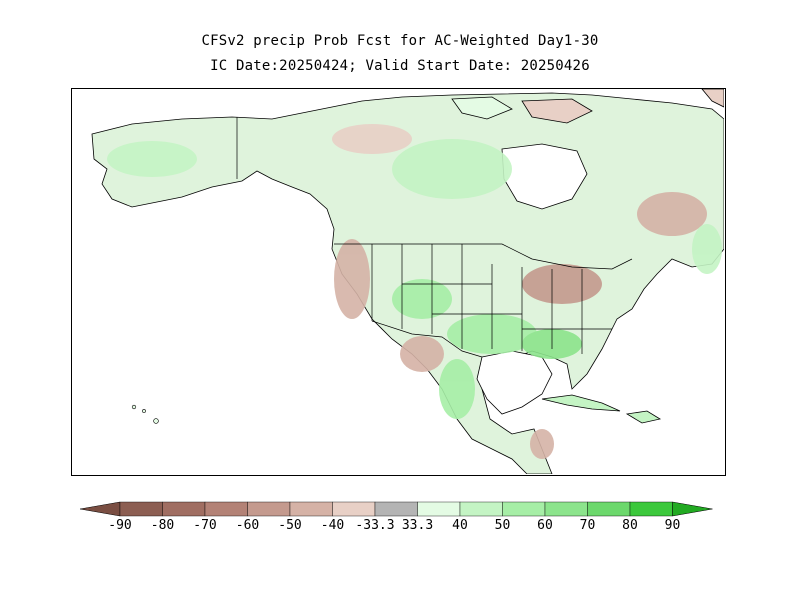 This screenshot has width=800, height=600. I want to click on dry-area-pacific-nw, so click(352, 279).